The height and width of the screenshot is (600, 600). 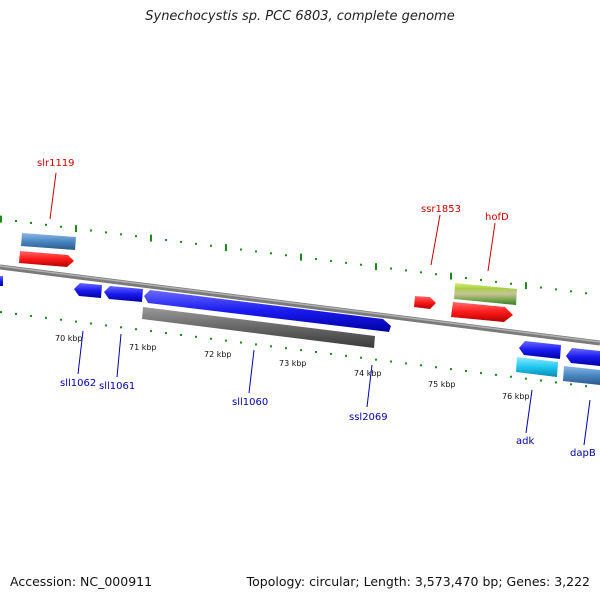 What do you see at coordinates (258, 327) in the screenshot?
I see `gene-ssl2069-arrow` at bounding box center [258, 327].